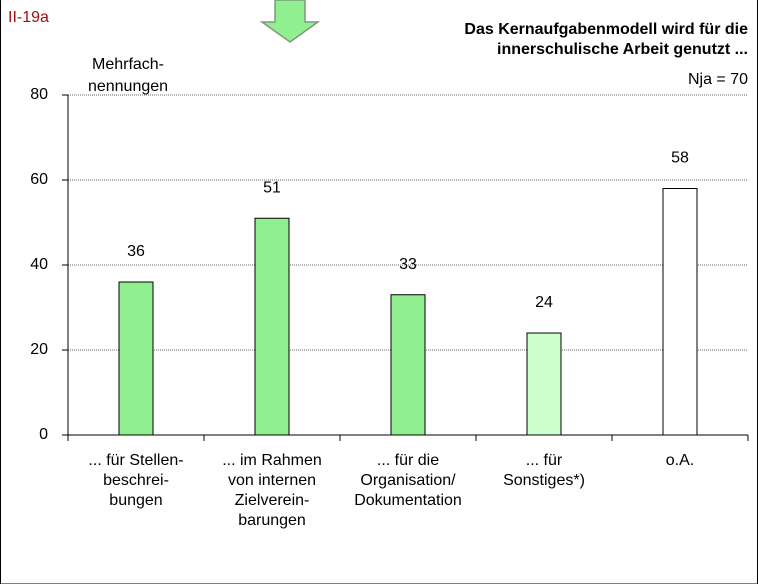 This screenshot has width=758, height=584. What do you see at coordinates (135, 500) in the screenshot?
I see `x-tick-label: bungen` at bounding box center [135, 500].